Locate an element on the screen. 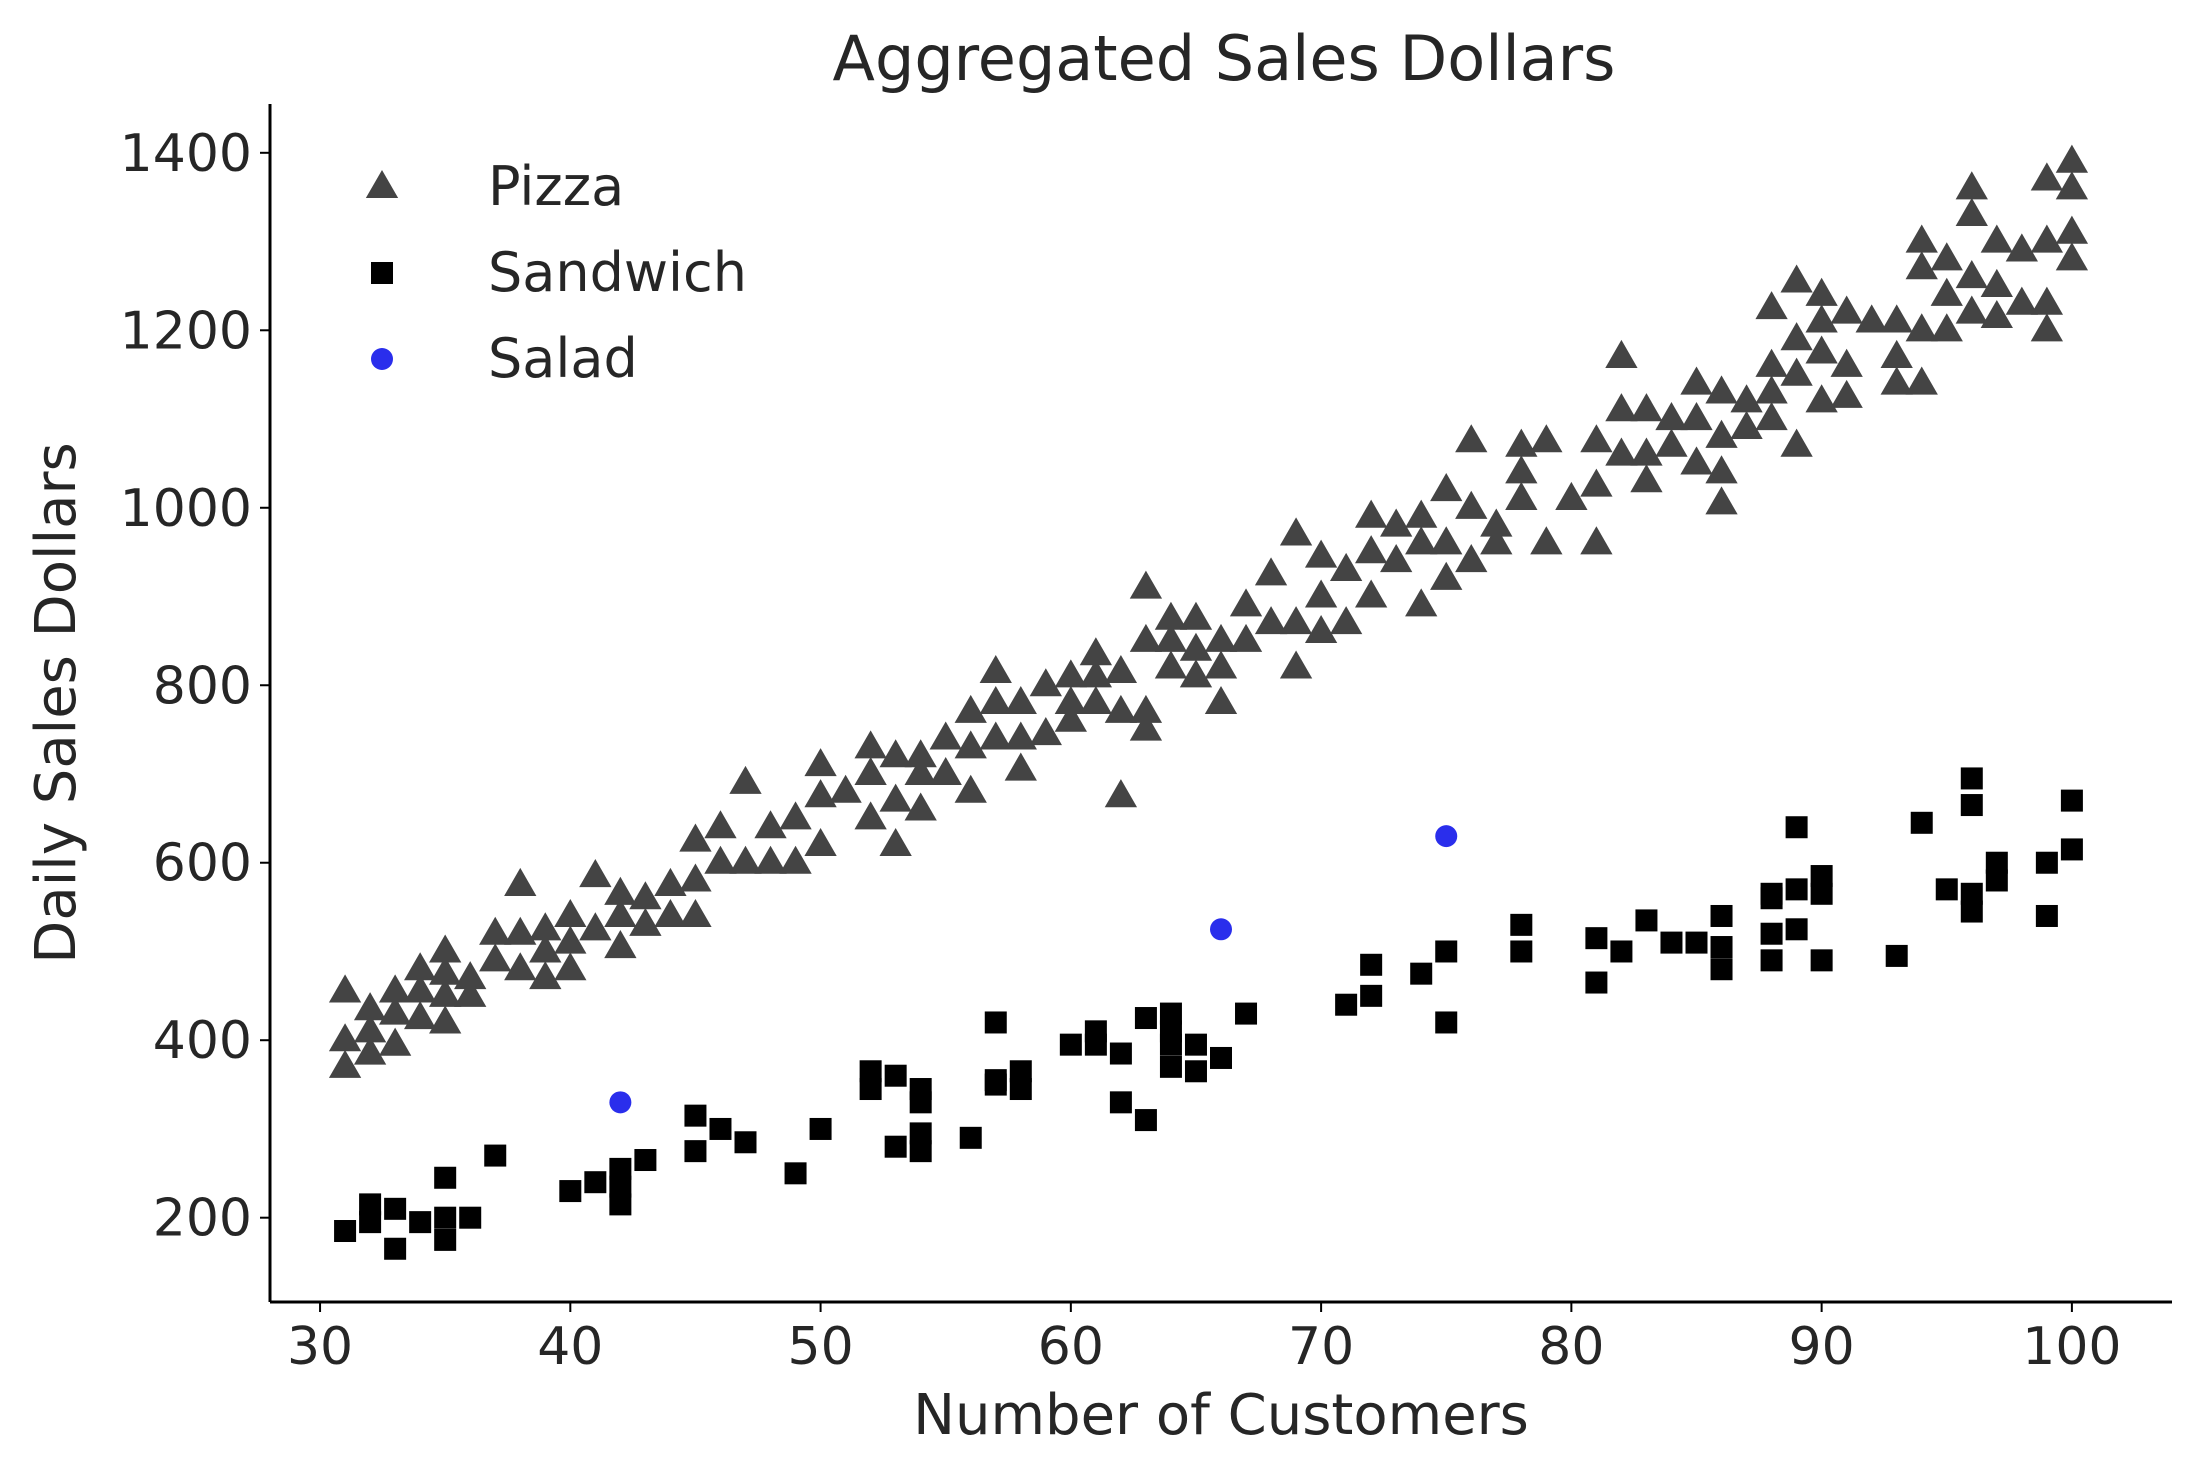  y-tick-label: 1000 is located at coordinates (186, 509).